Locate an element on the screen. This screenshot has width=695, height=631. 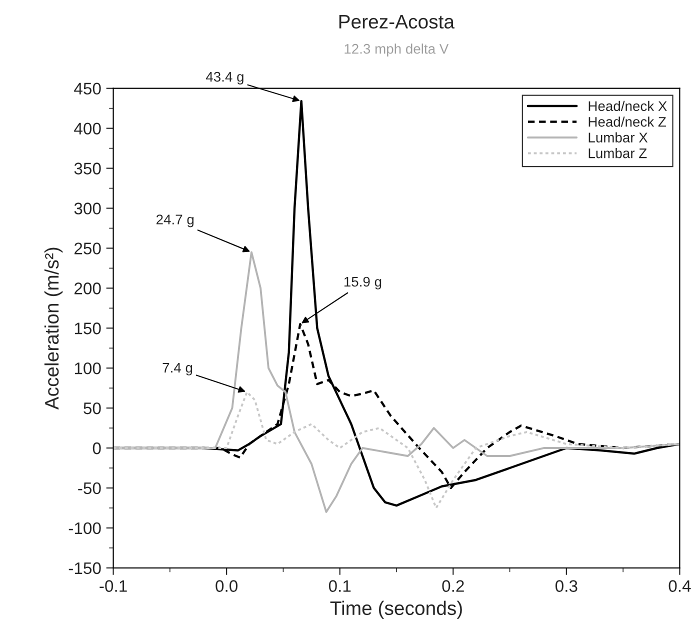
x-tick-label: 0.1 is located at coordinates (339, 586).